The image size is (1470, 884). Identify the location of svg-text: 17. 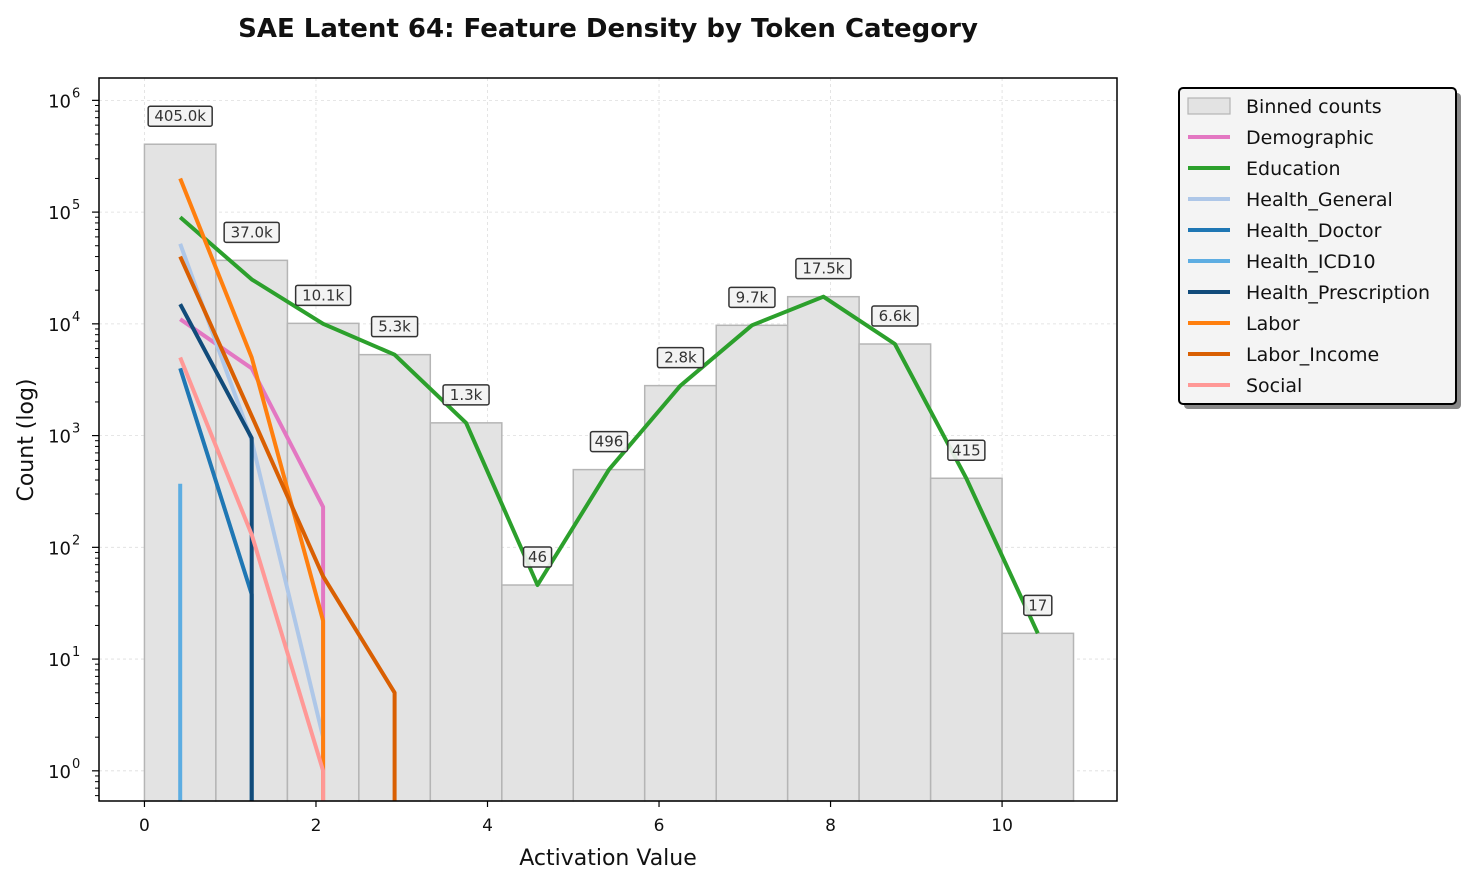
(1037, 605).